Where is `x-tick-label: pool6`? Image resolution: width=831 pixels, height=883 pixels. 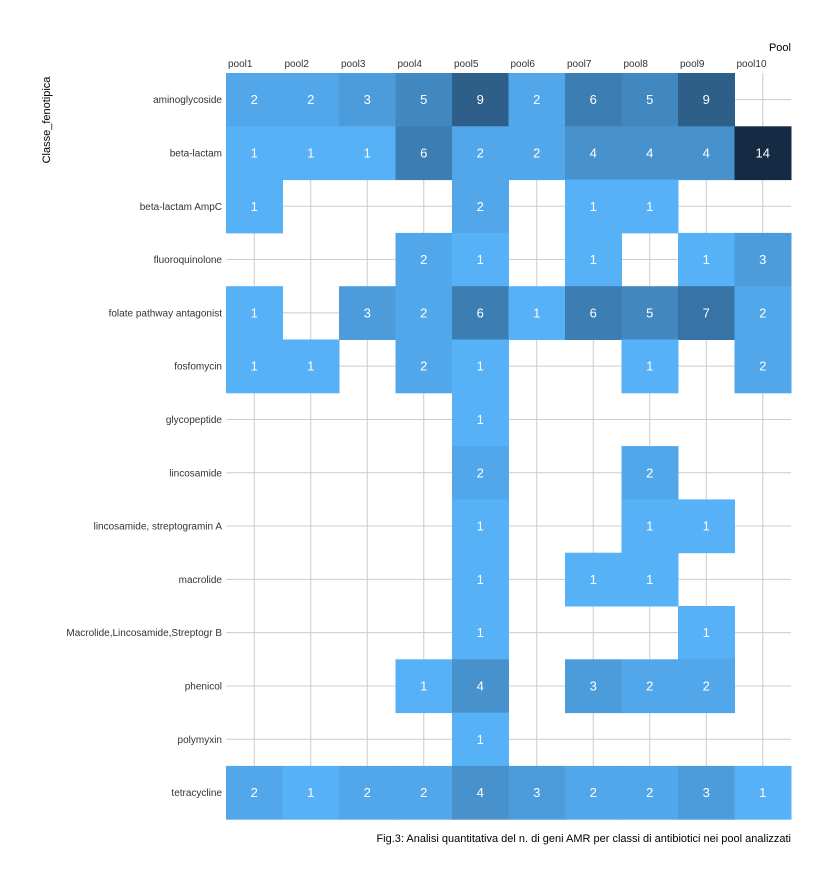
x-tick-label: pool6 is located at coordinates (523, 64).